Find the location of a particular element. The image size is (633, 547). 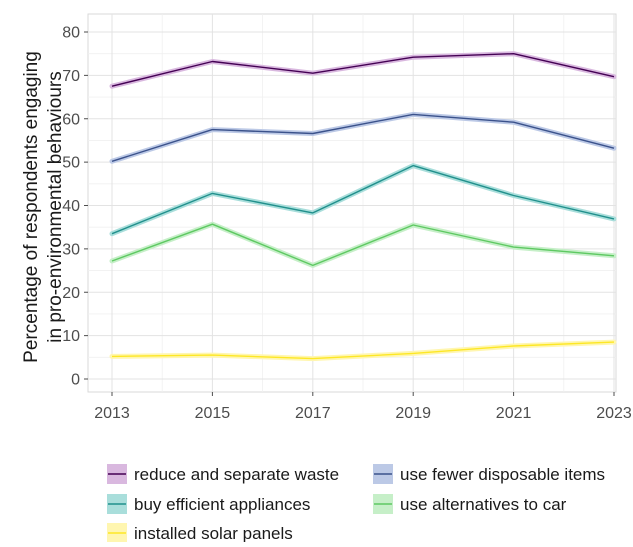

legend-label-use-fewer-disposable-items: use fewer disposable items is located at coordinates (502, 474).